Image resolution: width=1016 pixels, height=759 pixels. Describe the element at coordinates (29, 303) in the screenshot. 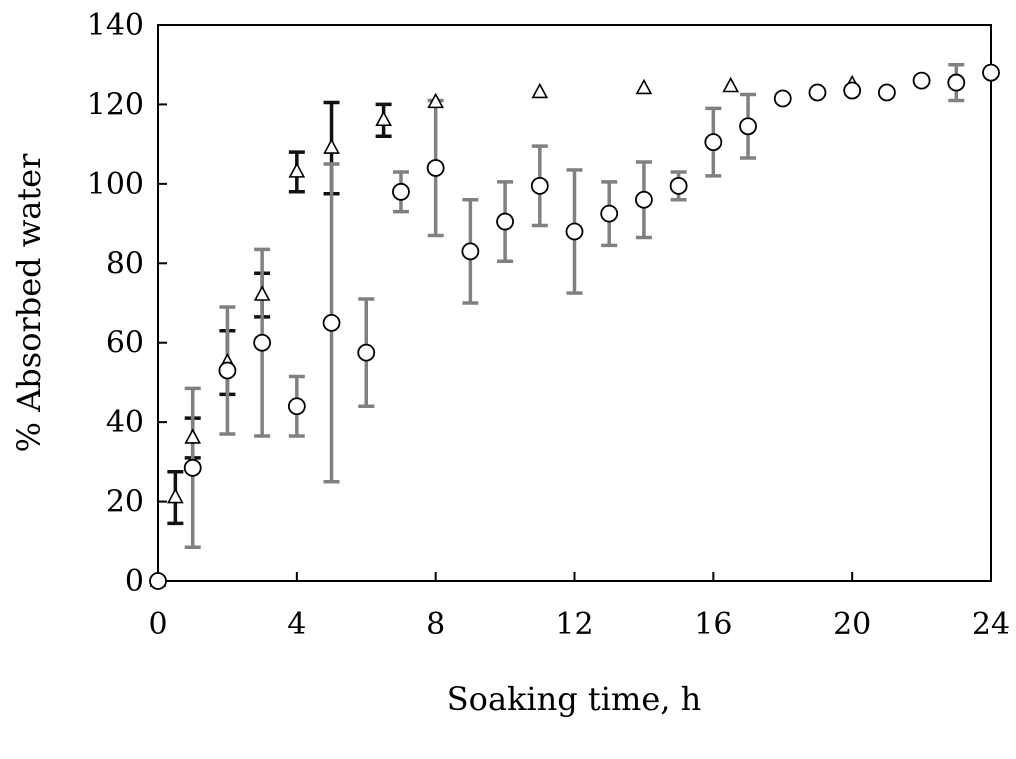

I see `y-axis-title: % Absorbed water` at that location.